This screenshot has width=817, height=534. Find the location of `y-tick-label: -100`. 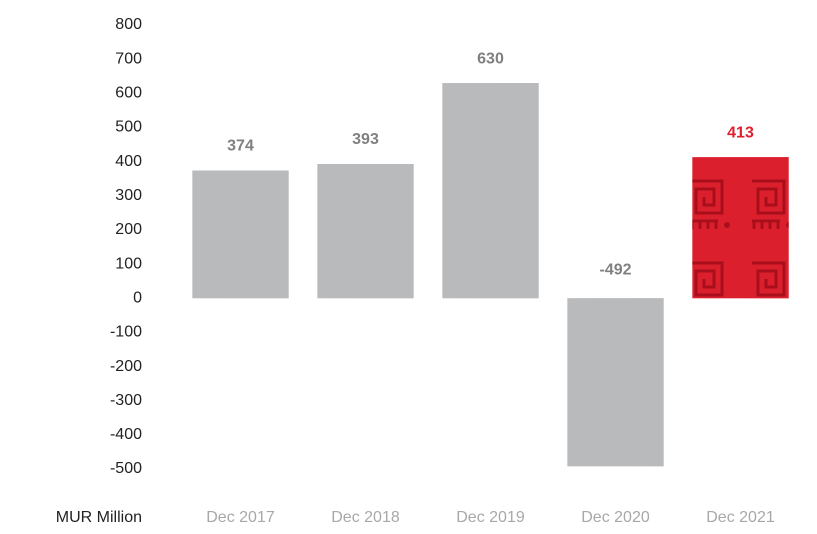

y-tick-label: -100 is located at coordinates (126, 332).